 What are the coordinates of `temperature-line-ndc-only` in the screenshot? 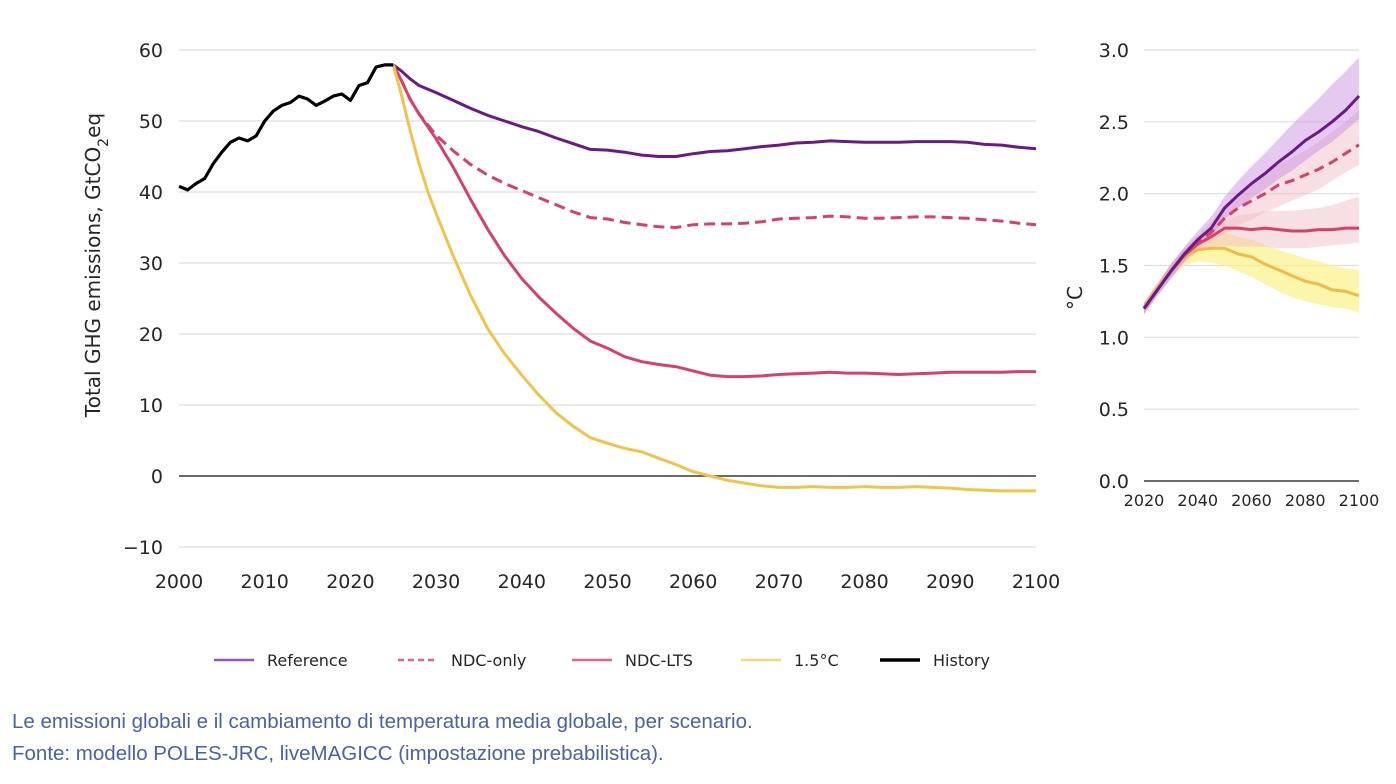 It's located at (1251, 226).